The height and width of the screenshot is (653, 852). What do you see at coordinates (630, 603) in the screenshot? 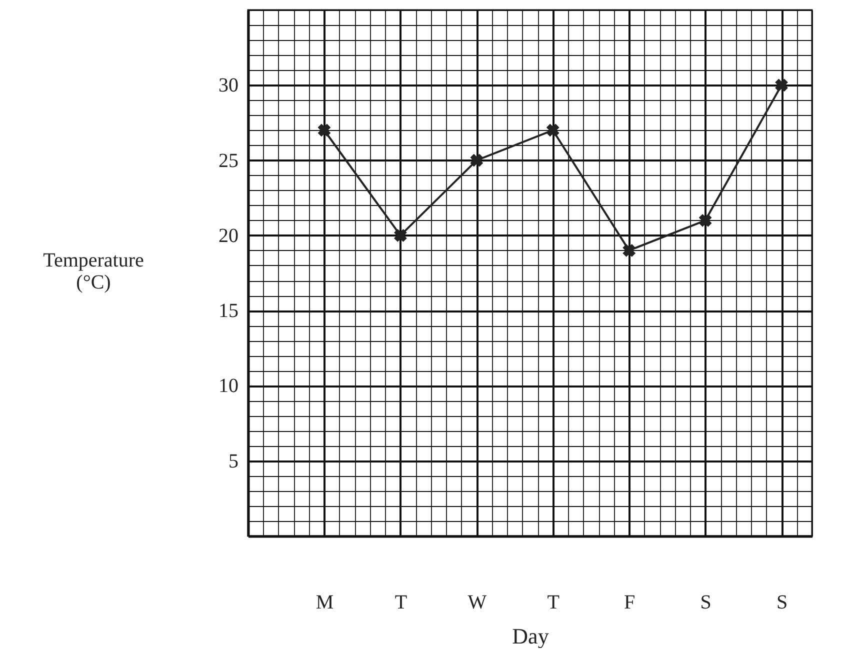
I see `x-tick-label: F` at bounding box center [630, 603].